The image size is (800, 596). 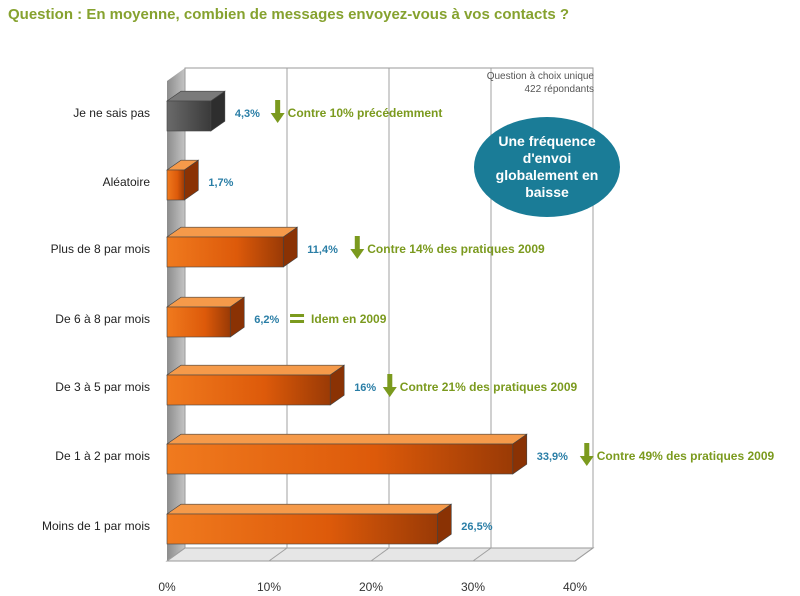 I want to click on category-label: Moins de 1 par mois, so click(x=96, y=526).